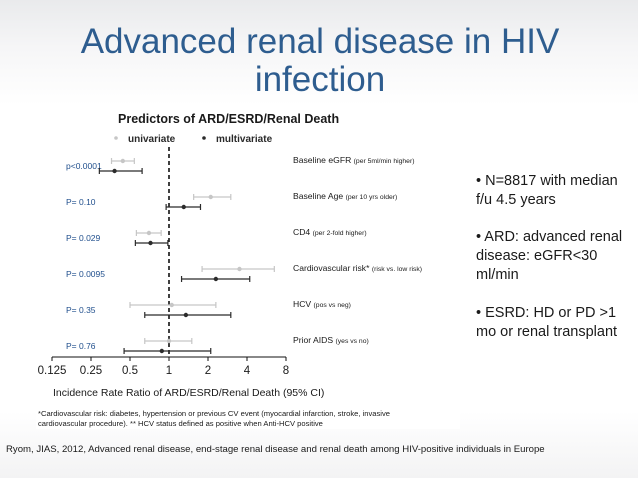 Image resolution: width=638 pixels, height=478 pixels. I want to click on predictor-name: HCV, so click(303, 304).